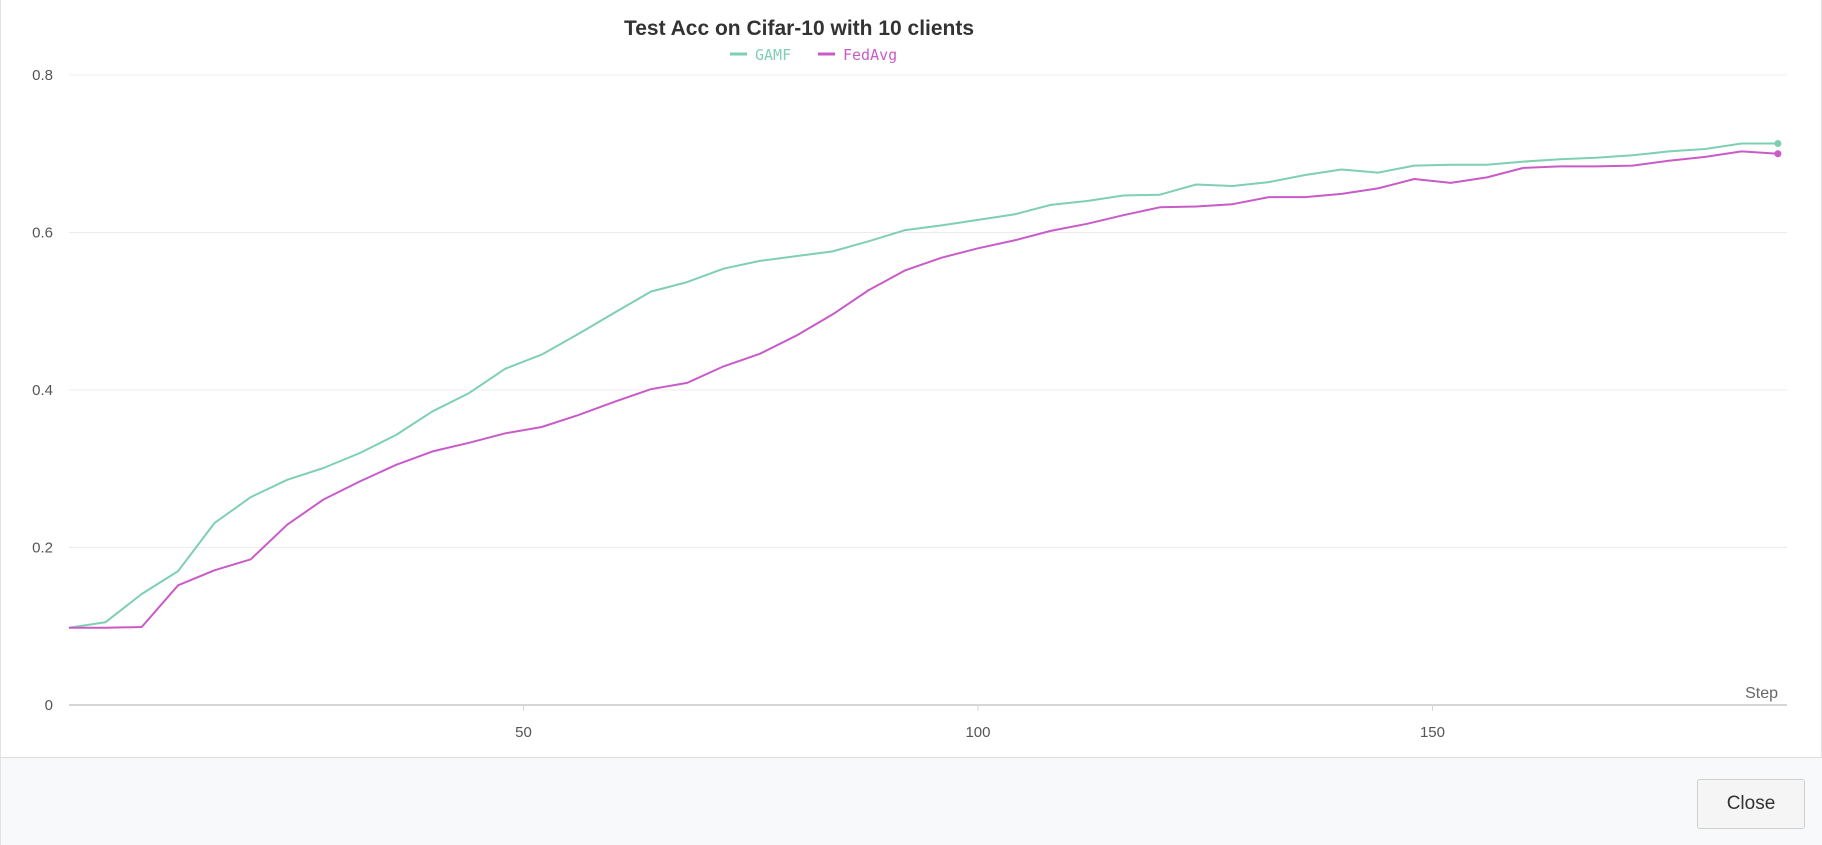 This screenshot has width=1822, height=845. I want to click on y-tick-label: 0.2, so click(42, 548).